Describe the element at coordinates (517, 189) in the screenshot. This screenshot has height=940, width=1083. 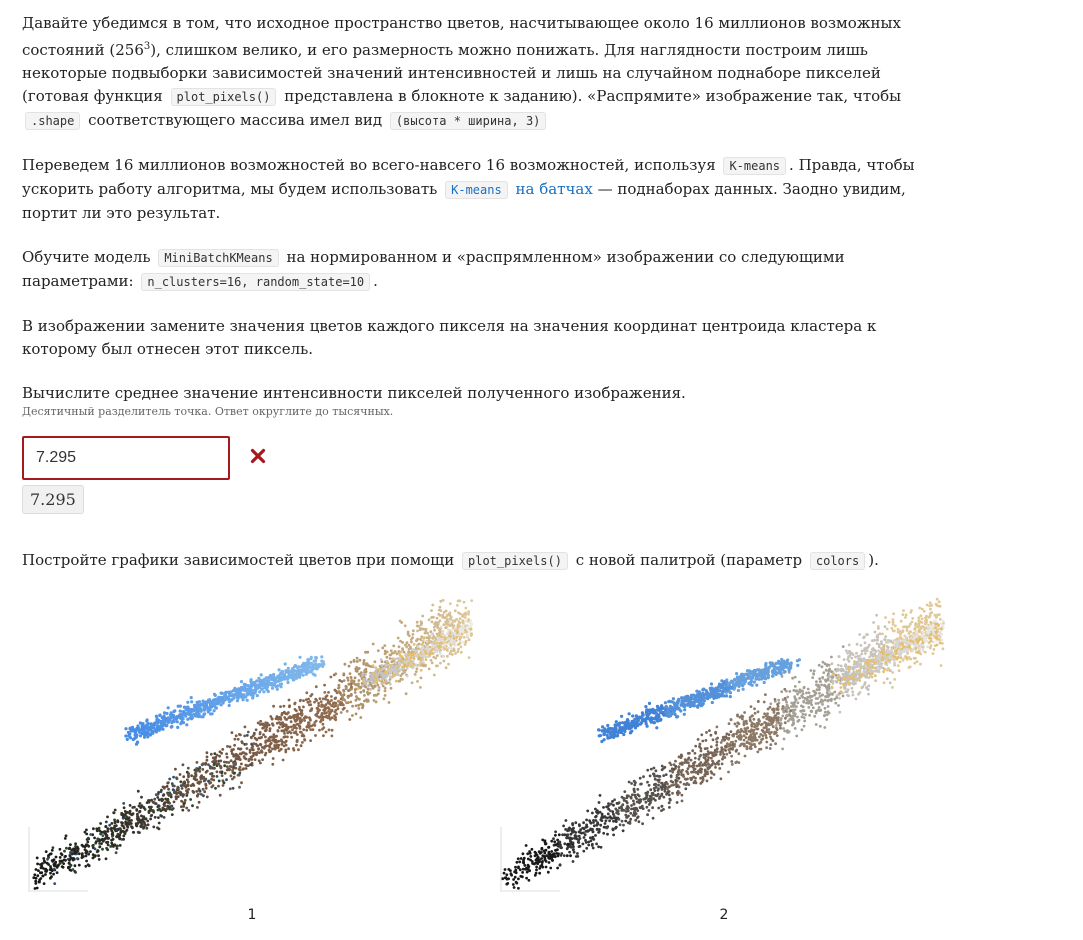
I see `minibatch-kmeans-link: K-means на батчах` at that location.